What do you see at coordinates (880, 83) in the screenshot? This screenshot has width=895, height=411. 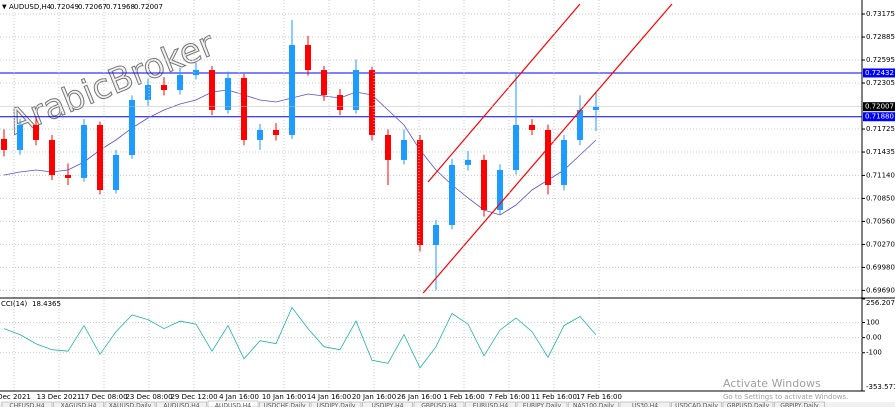 I see `y-tick-label: 0.72305` at bounding box center [880, 83].